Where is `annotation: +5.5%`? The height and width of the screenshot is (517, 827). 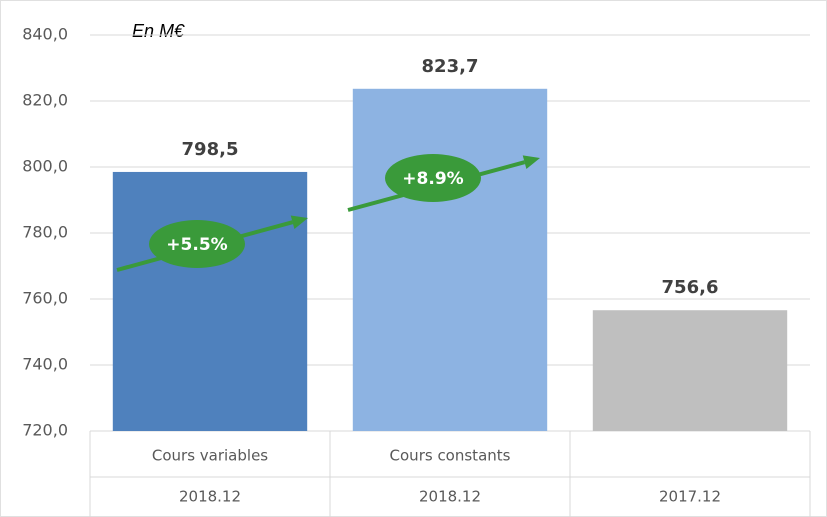 annotation: +5.5% is located at coordinates (196, 245).